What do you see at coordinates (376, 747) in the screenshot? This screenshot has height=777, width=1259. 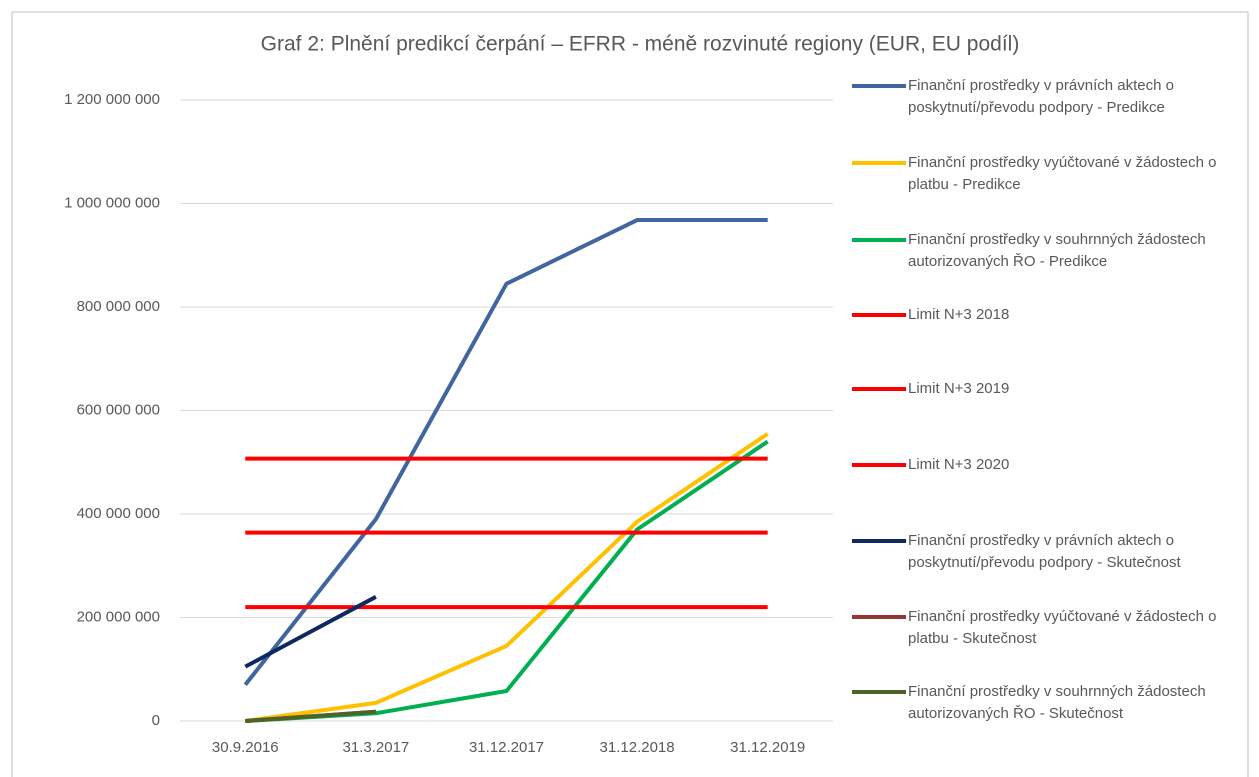 I see `x-tick-label: 31.3.2017` at bounding box center [376, 747].